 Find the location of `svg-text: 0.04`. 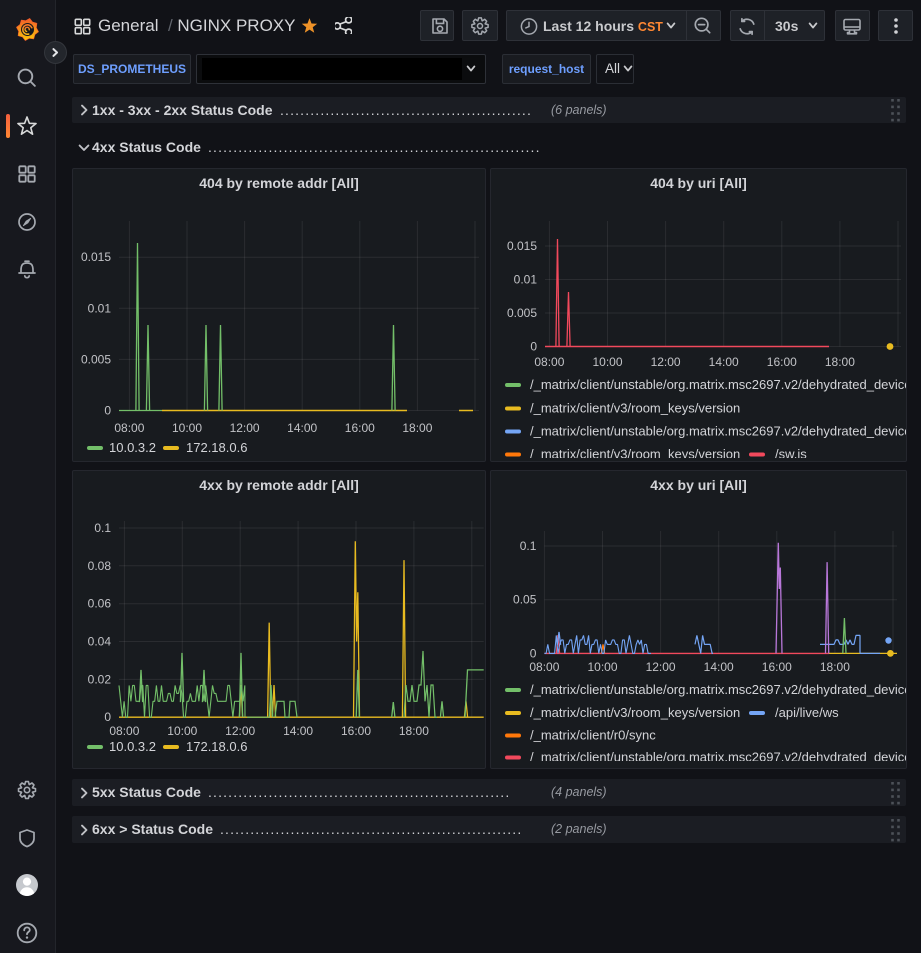

svg-text: 0.04 is located at coordinates (100, 642).